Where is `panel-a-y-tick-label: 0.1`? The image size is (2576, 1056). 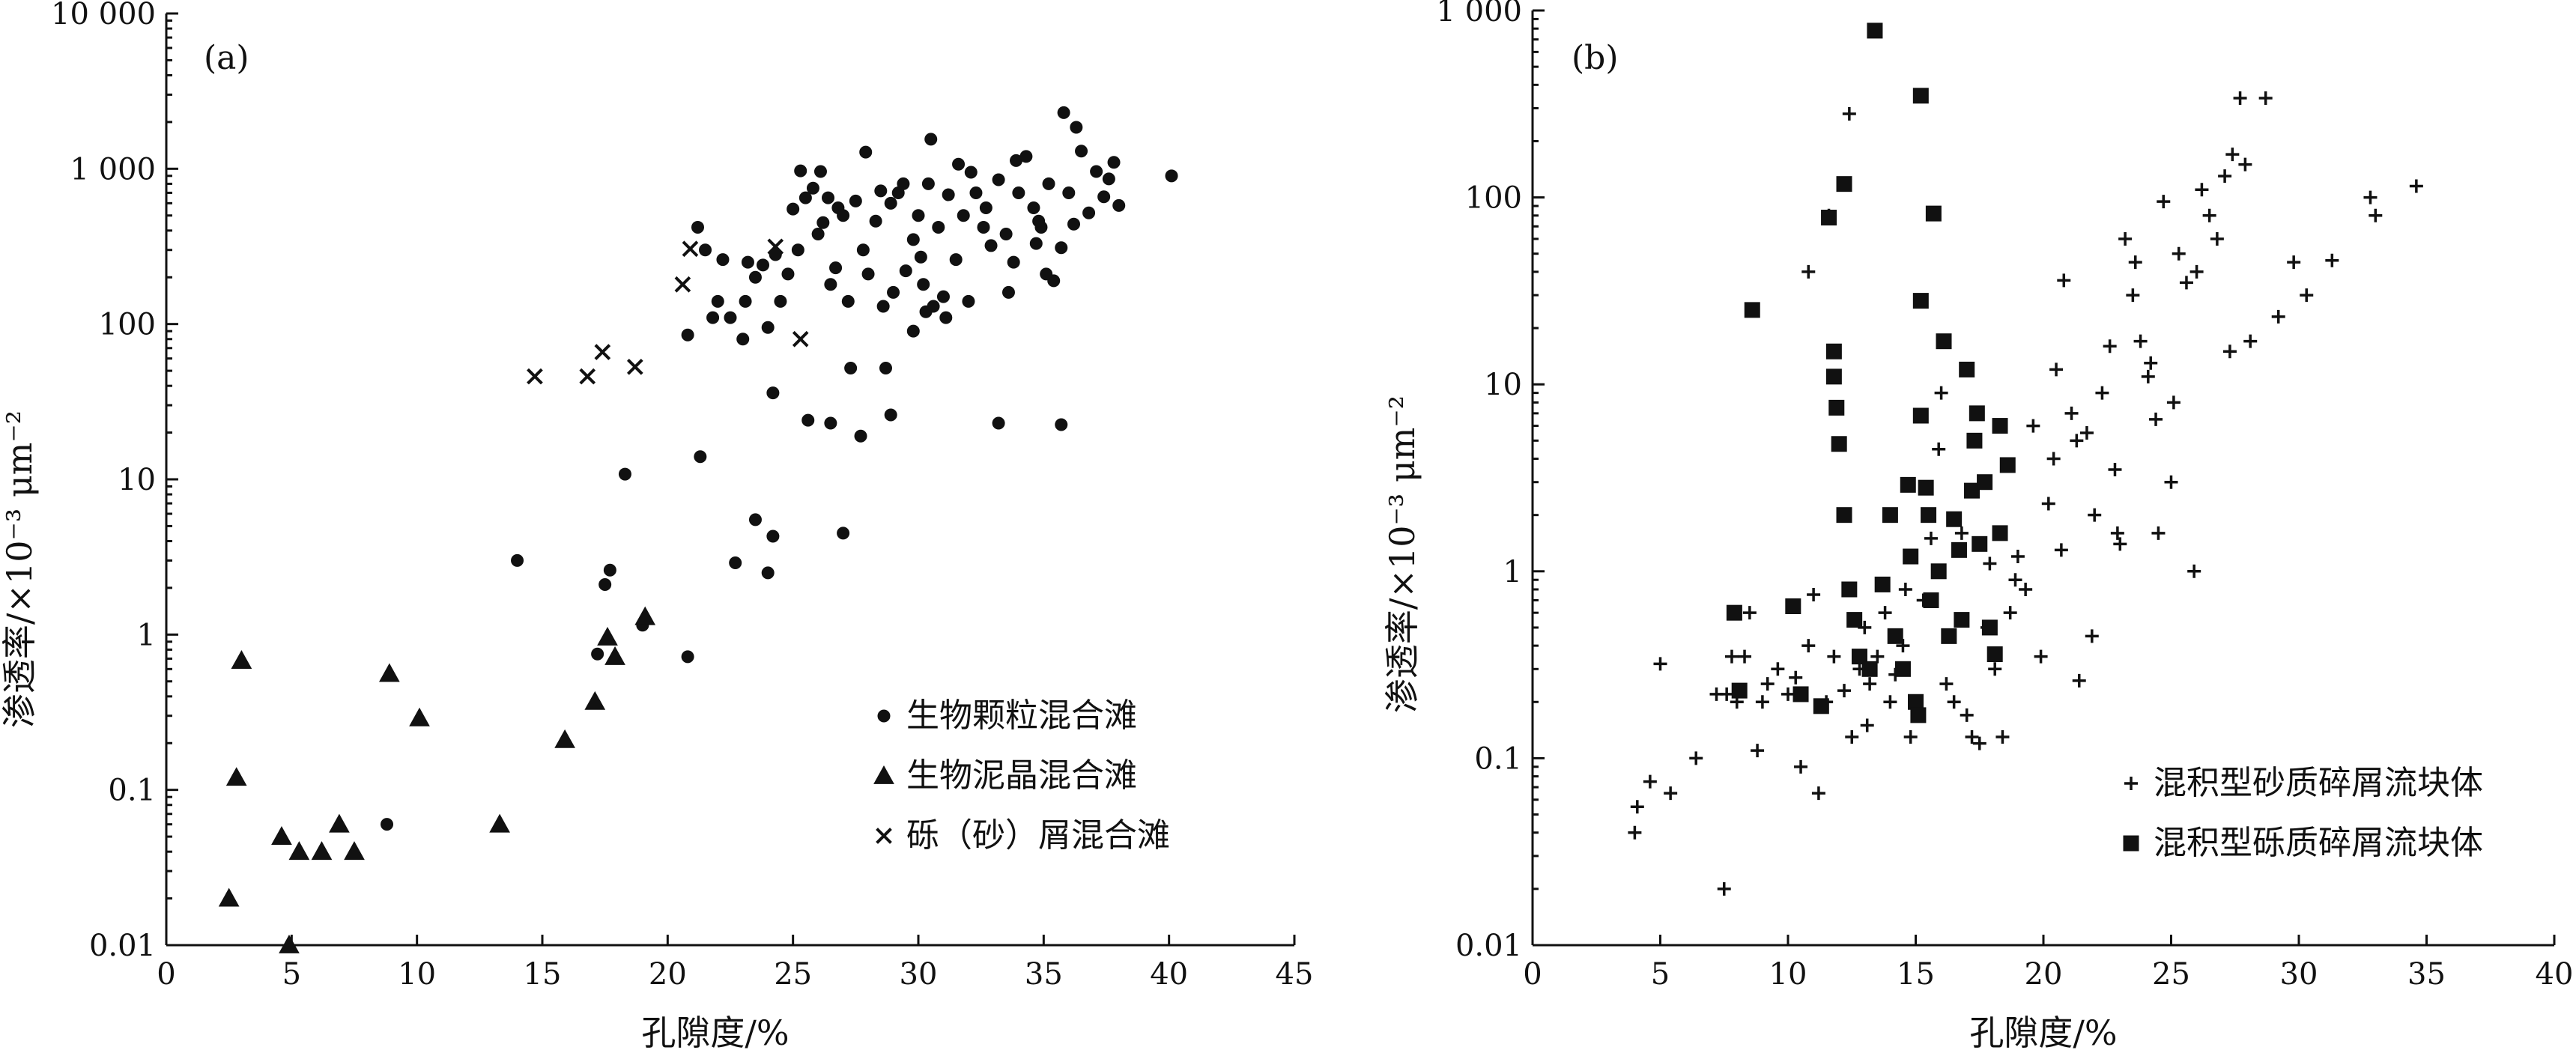
panel-a-y-tick-label: 0.1 is located at coordinates (132, 791).